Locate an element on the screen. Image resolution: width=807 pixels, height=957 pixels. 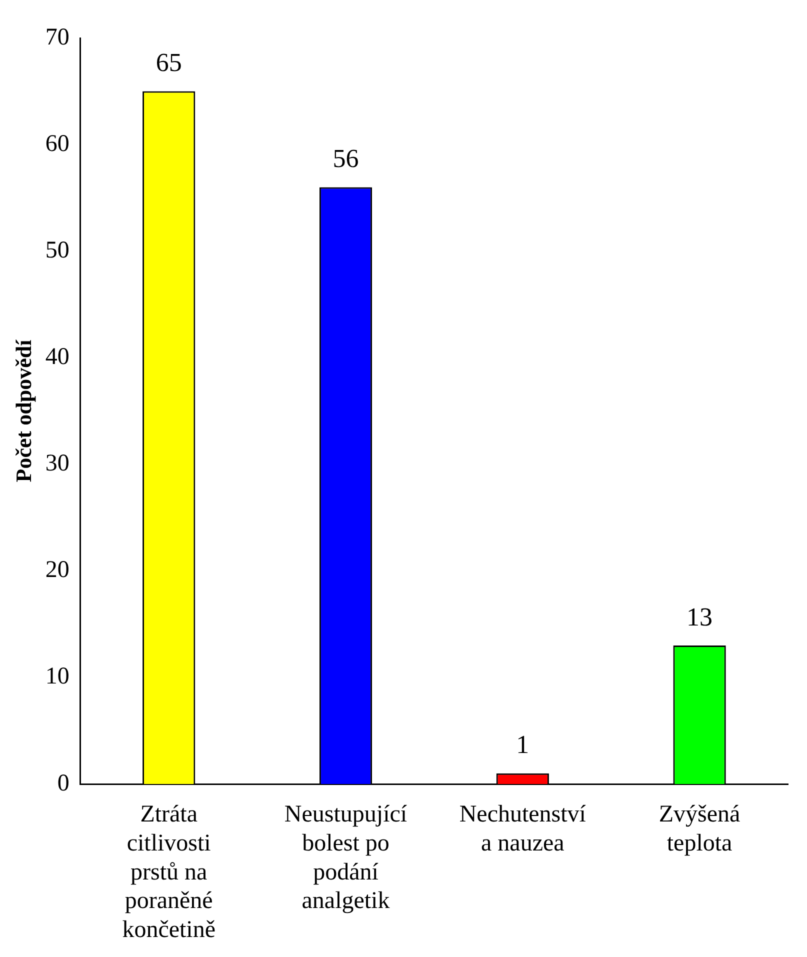
x-tick-label: Nechutenství a nauzea is located at coordinates (522, 829).